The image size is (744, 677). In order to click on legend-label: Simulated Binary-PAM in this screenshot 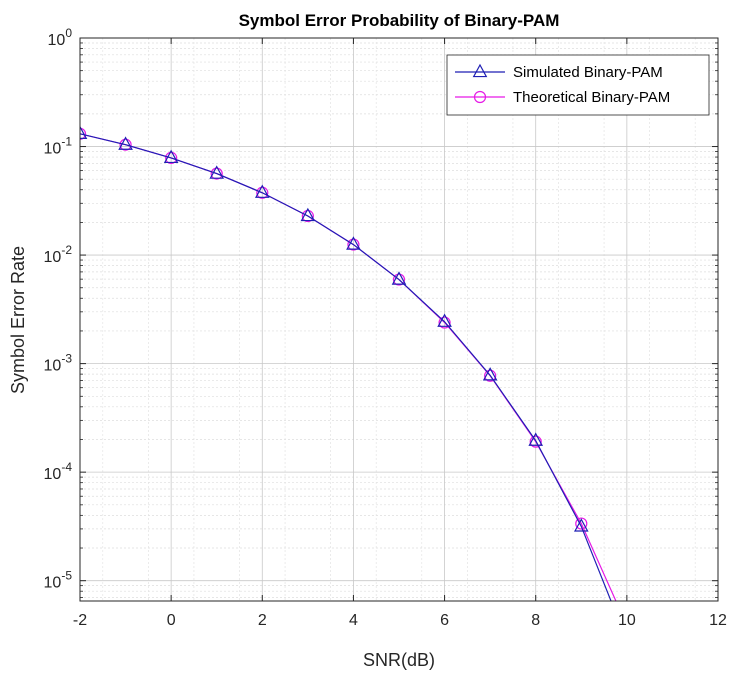, I will do `click(588, 72)`.